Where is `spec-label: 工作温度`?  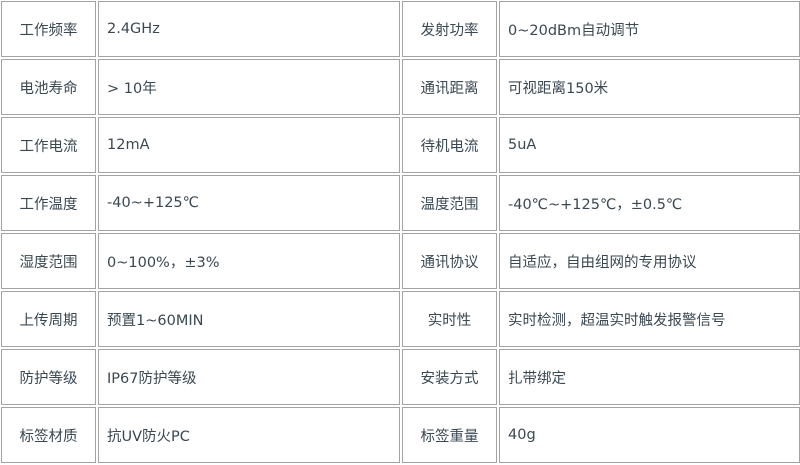
spec-label: 工作温度 is located at coordinates (48, 203).